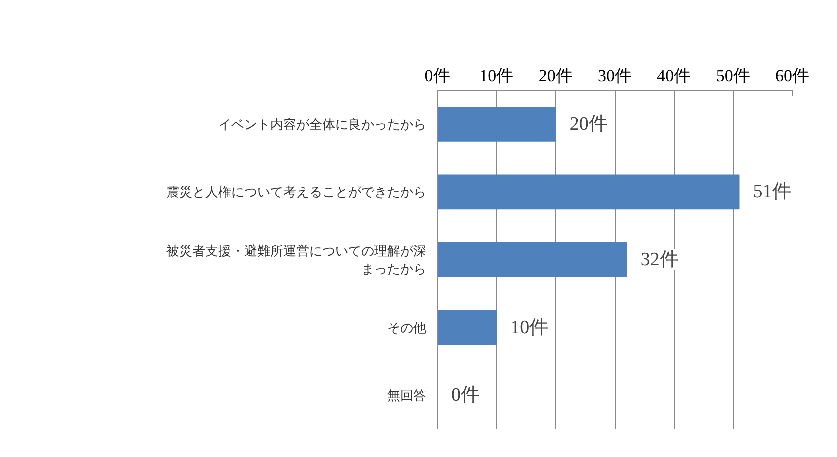  Describe the element at coordinates (296, 260) in the screenshot. I see `y-tick-label: 被災者支援・避難所運営についての理解が深まったから` at that location.